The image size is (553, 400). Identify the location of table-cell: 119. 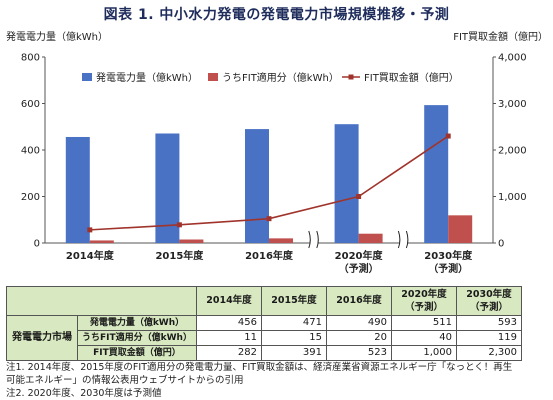
(488, 338).